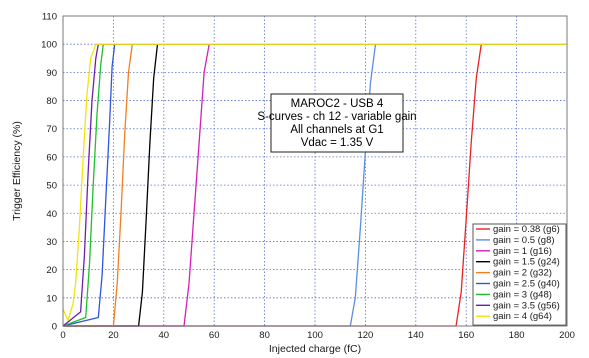 This screenshot has height=358, width=589. I want to click on x-tick-label: 20, so click(113, 335).